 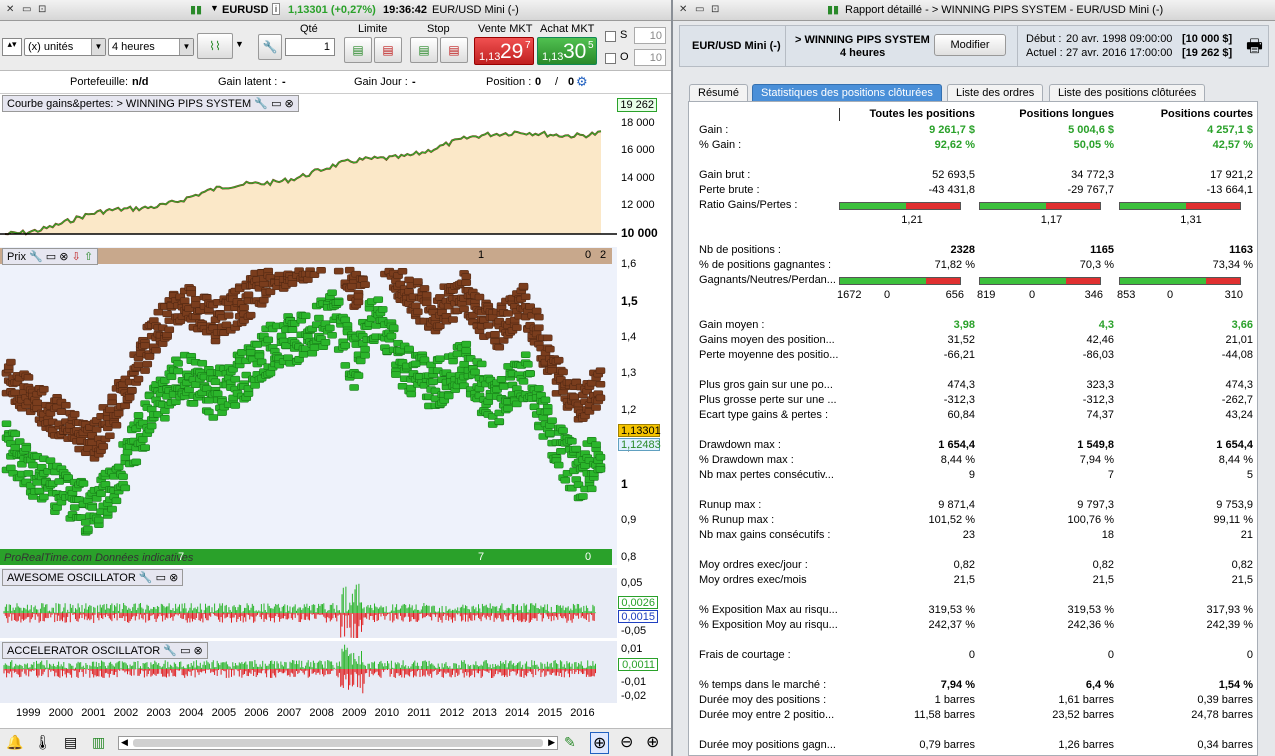 What do you see at coordinates (1100, 415) in the screenshot?
I see `stat-value: 74,37` at bounding box center [1100, 415].